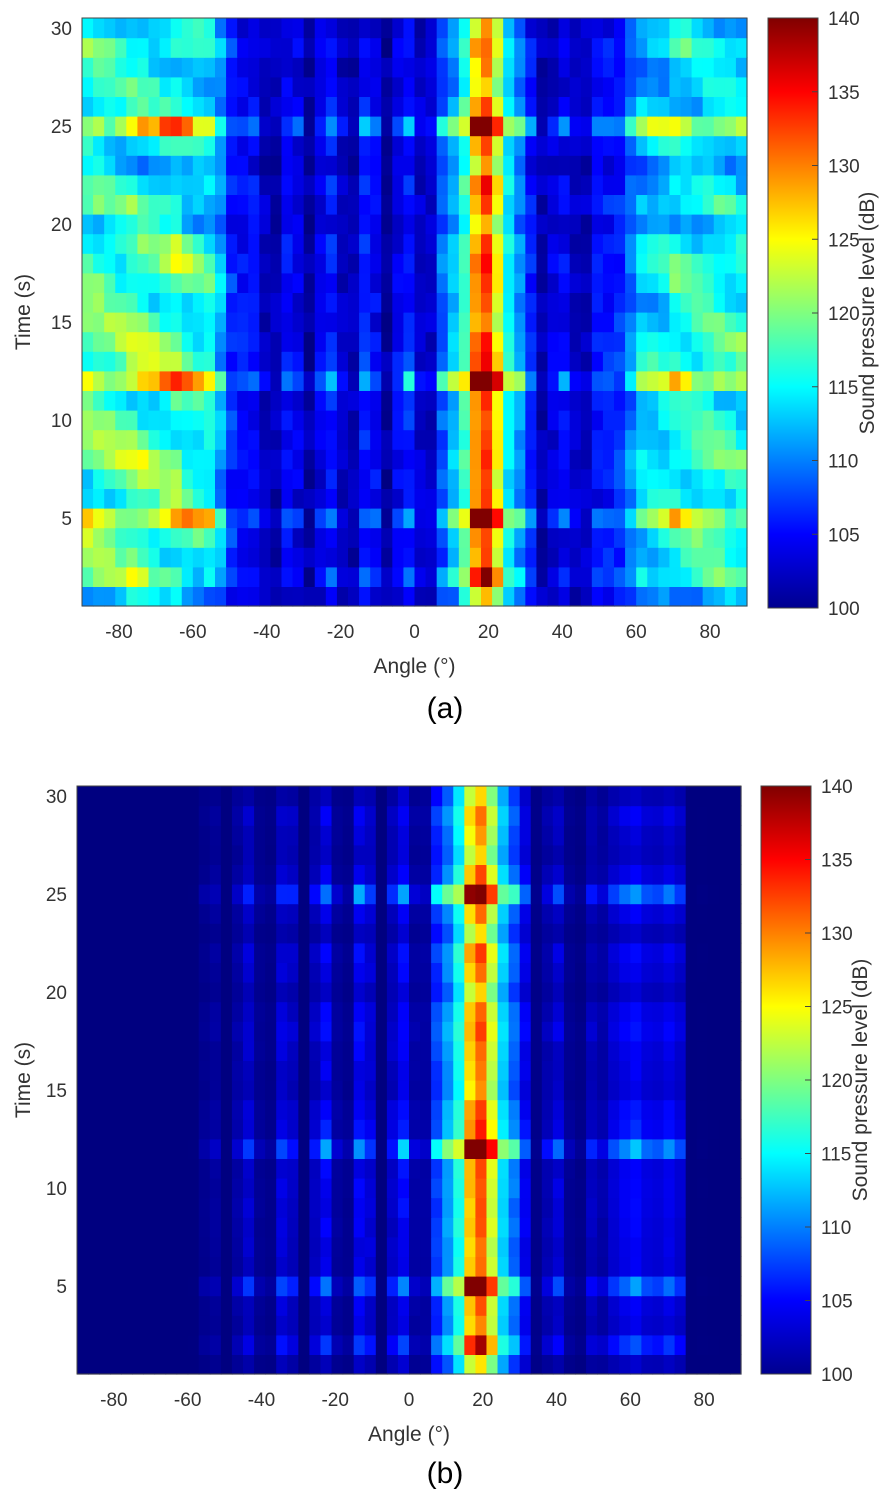 This screenshot has height=1505, width=890. What do you see at coordinates (843, 462) in the screenshot?
I see `colorbar-tick-label: 110` at bounding box center [843, 462].